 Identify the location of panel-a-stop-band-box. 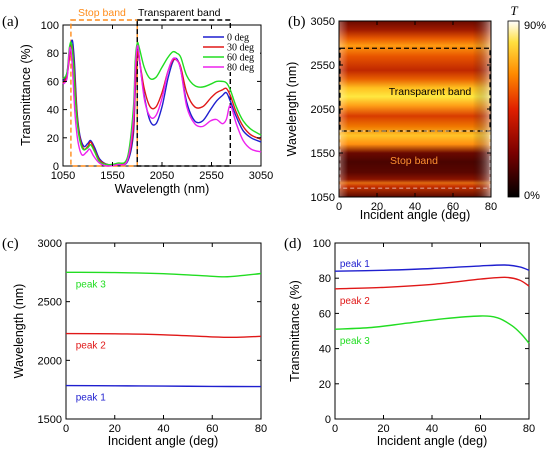
(104, 93).